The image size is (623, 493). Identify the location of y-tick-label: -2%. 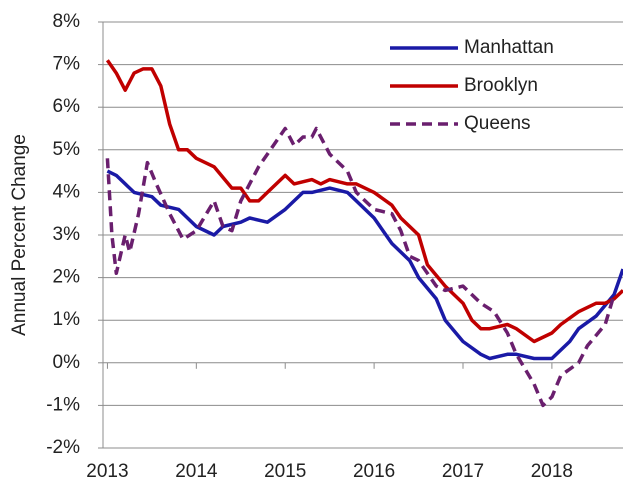
(63, 447).